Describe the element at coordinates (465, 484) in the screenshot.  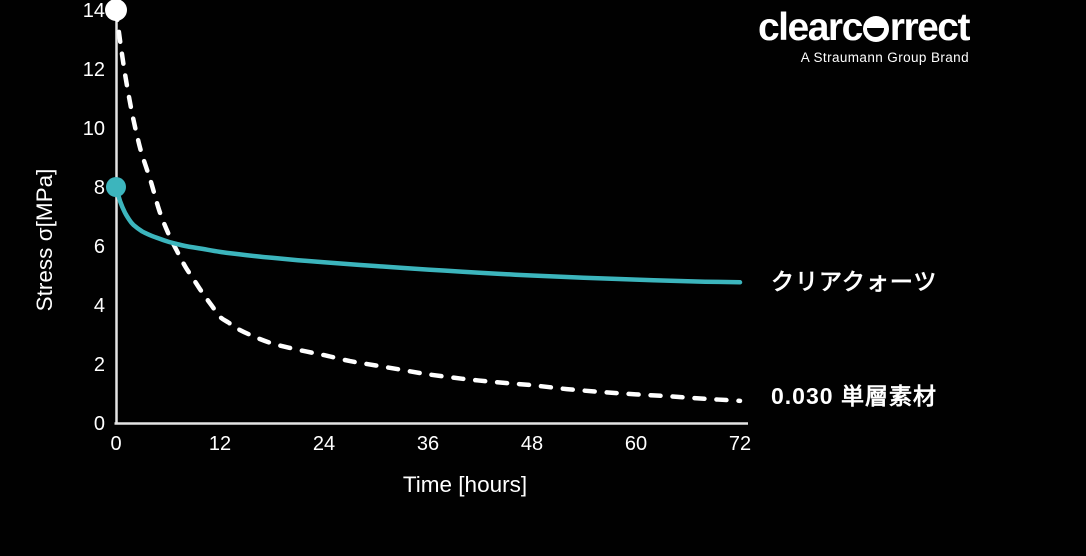
I see `x-axis-title: Time [hours]` at that location.